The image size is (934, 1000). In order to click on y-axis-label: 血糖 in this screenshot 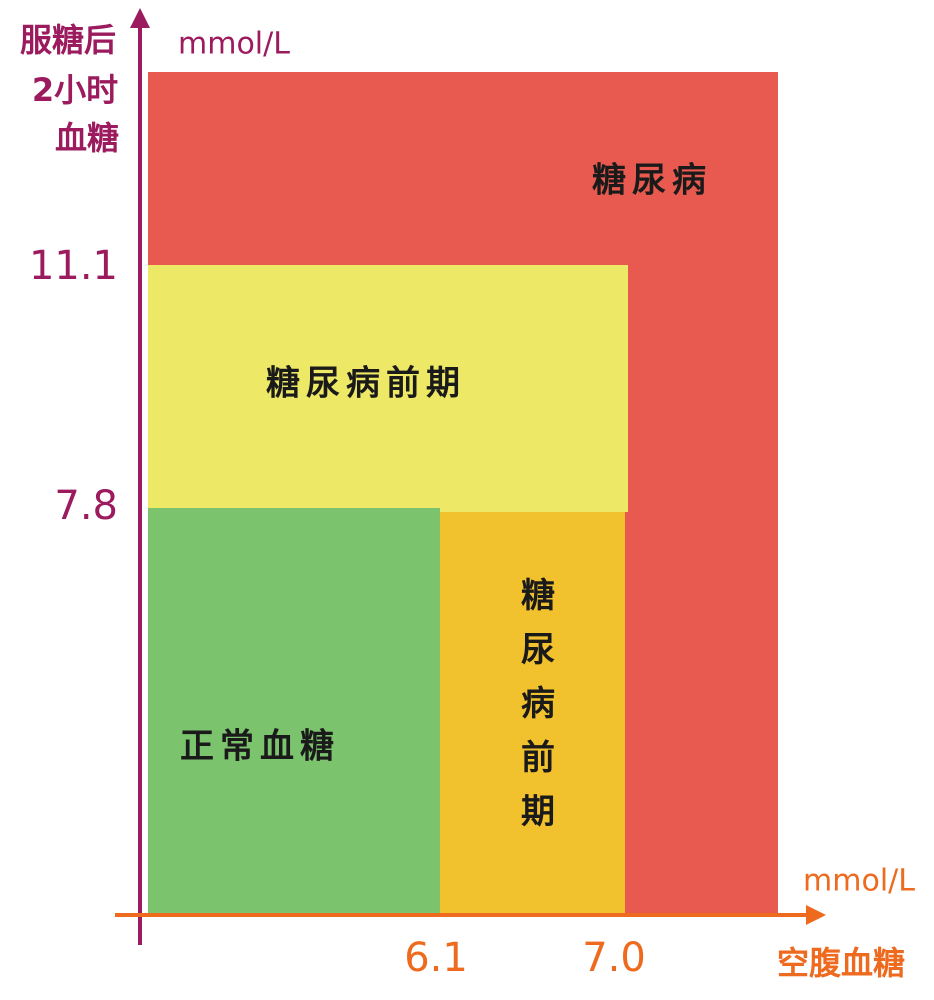, I will do `click(87, 138)`.